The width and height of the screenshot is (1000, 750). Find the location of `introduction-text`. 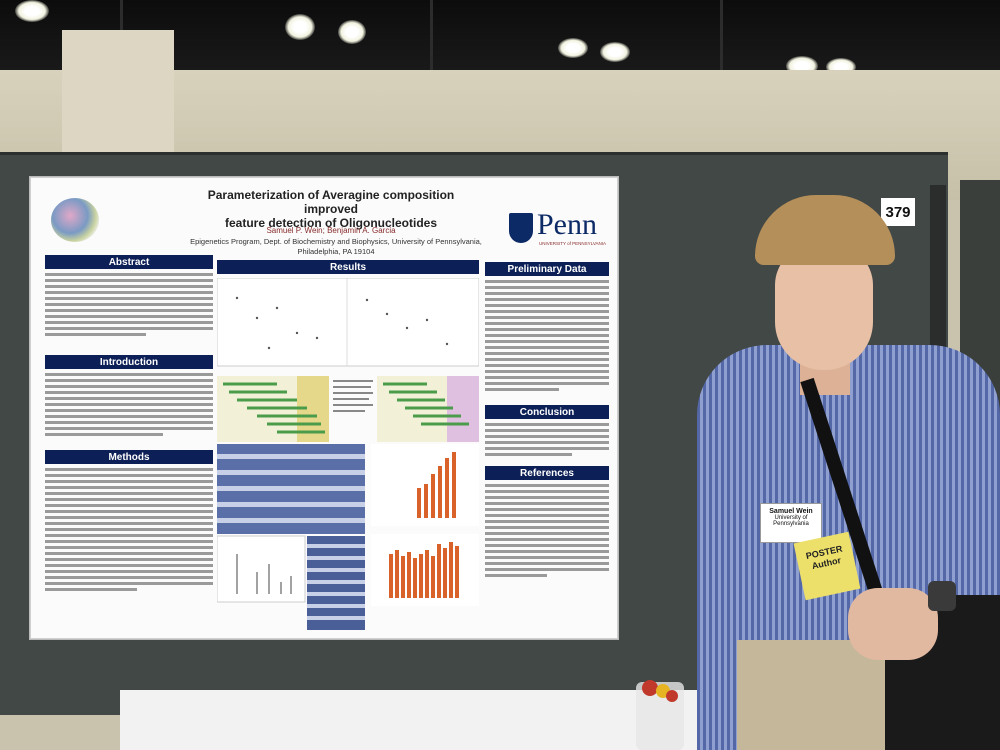

introduction-text is located at coordinates (129, 411).